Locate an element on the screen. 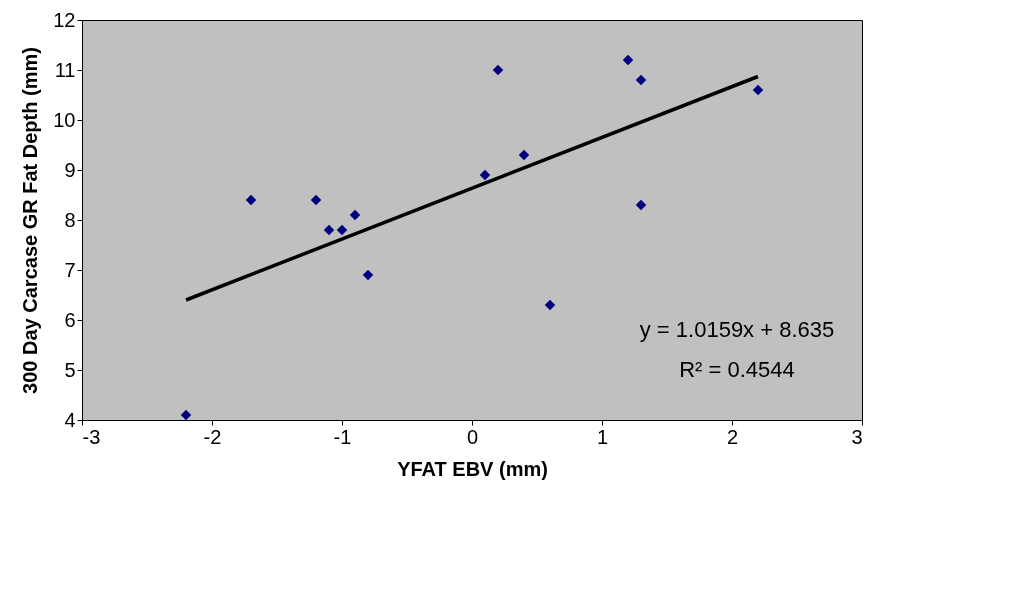  x-tick-label: -2 is located at coordinates (212, 436).